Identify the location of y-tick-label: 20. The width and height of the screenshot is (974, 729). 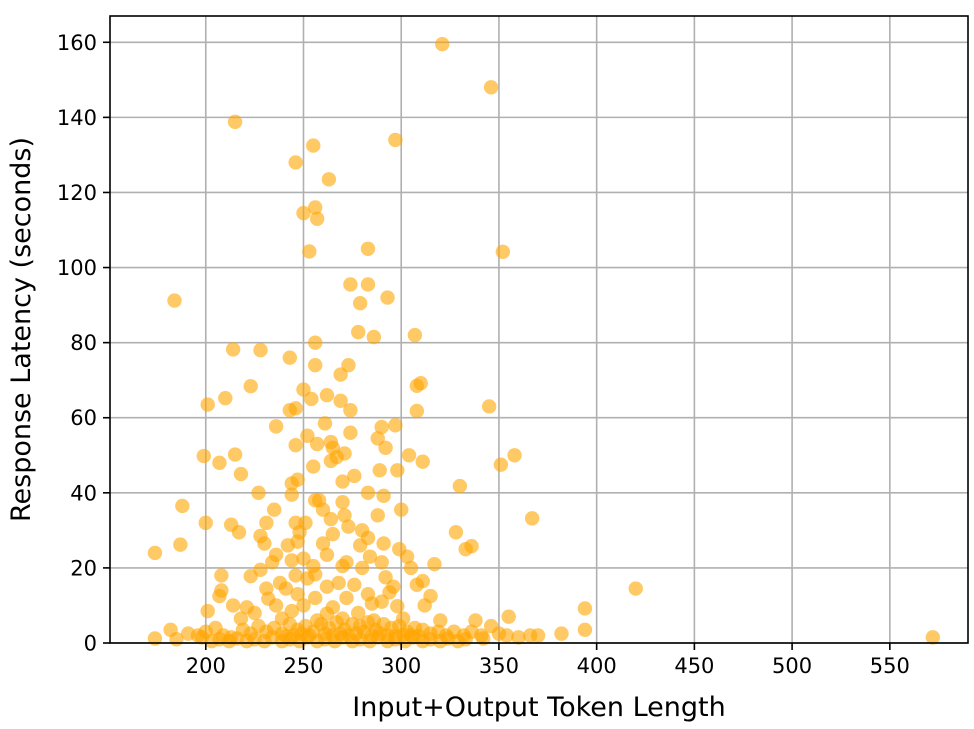
(83, 568).